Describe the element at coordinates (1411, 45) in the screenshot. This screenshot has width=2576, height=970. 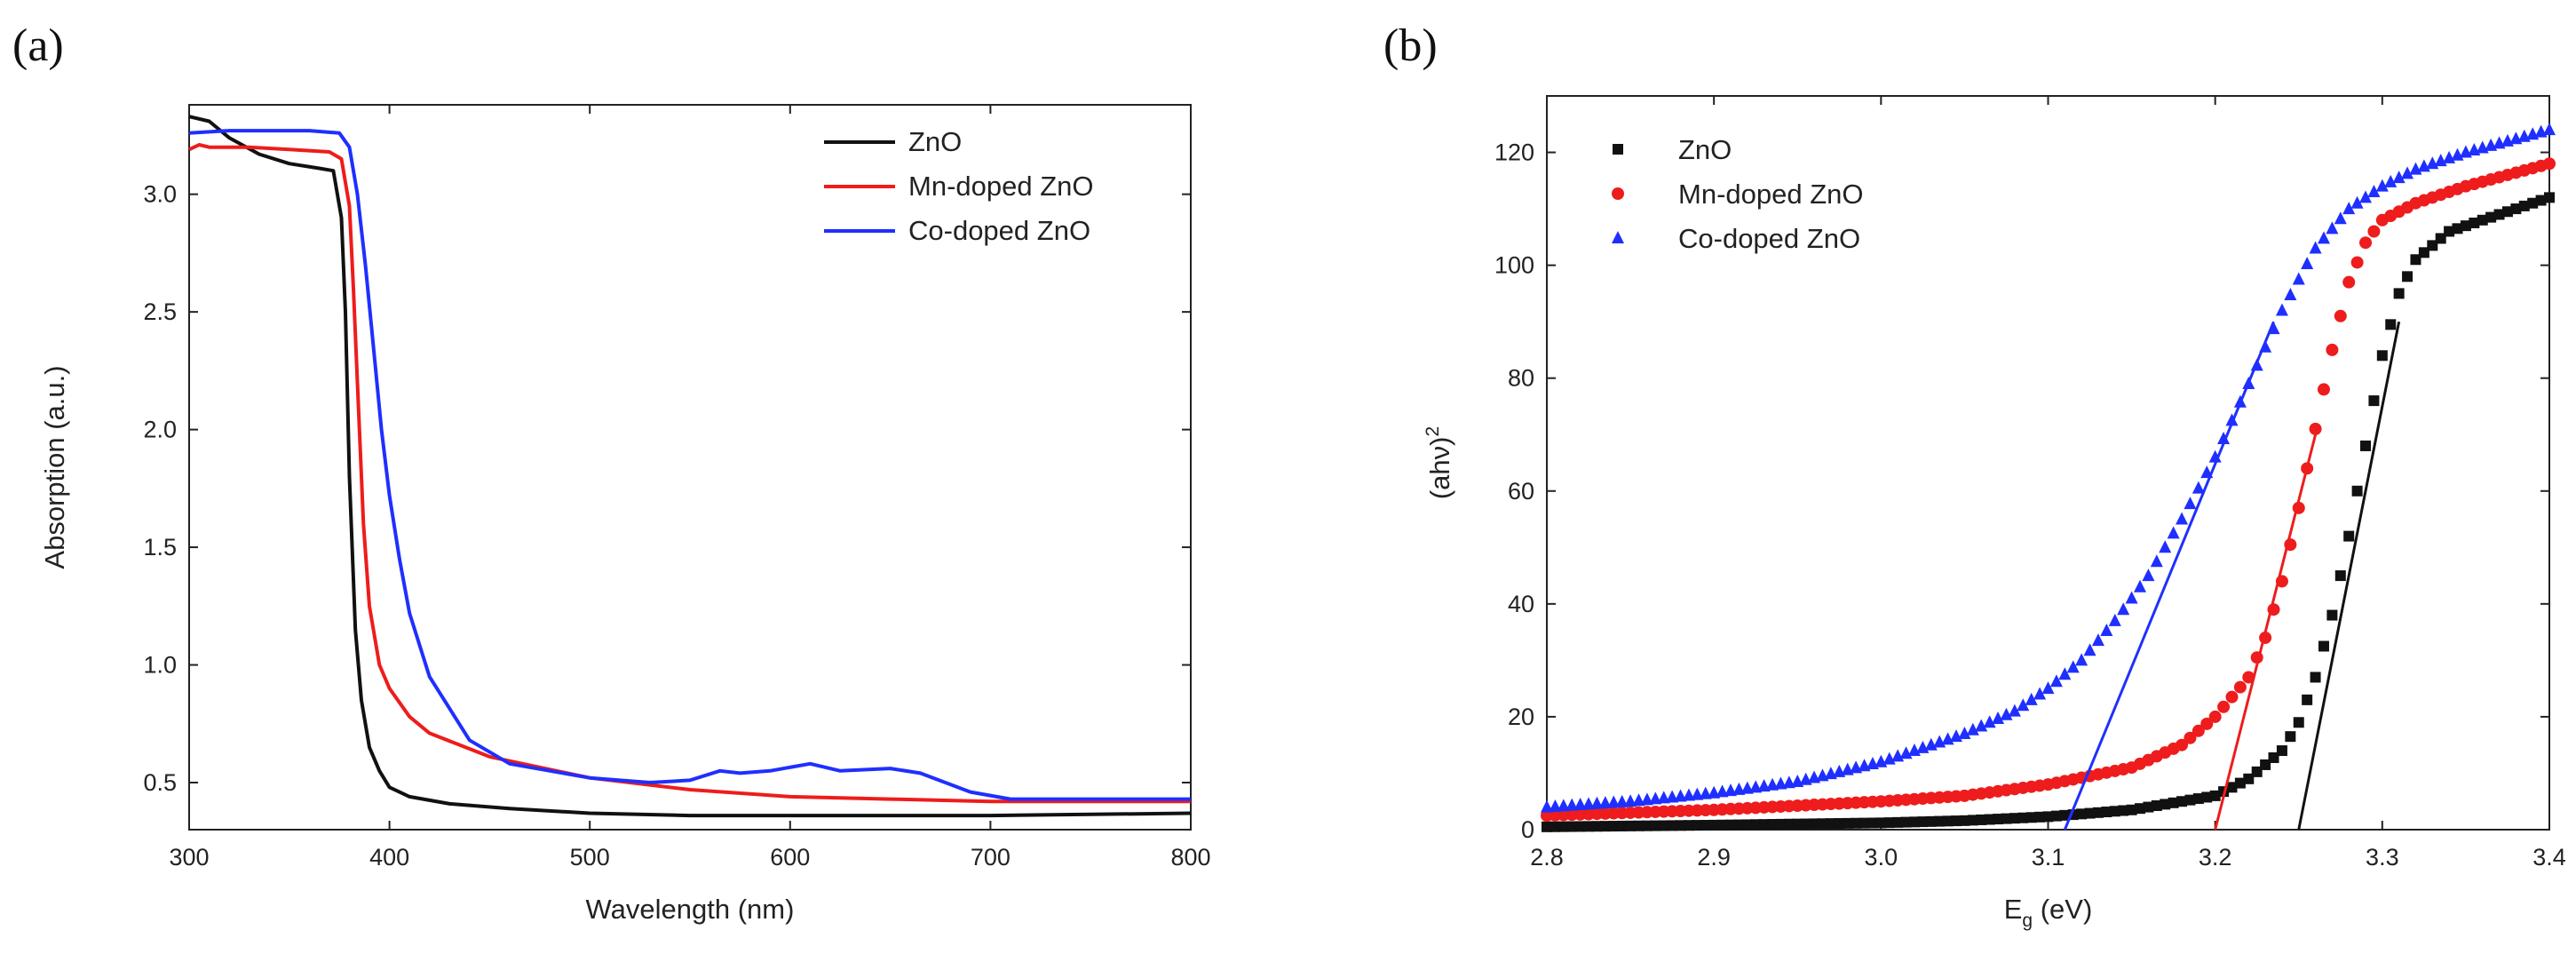
I see `panel-b-letter: (b)` at that location.